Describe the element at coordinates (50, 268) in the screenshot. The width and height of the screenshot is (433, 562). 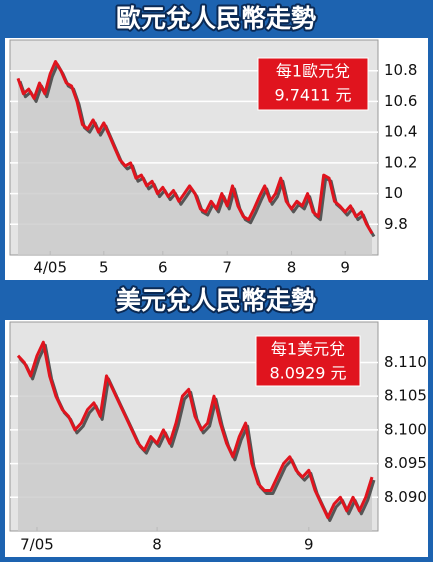
I see `x-tick-label: 4/05` at that location.